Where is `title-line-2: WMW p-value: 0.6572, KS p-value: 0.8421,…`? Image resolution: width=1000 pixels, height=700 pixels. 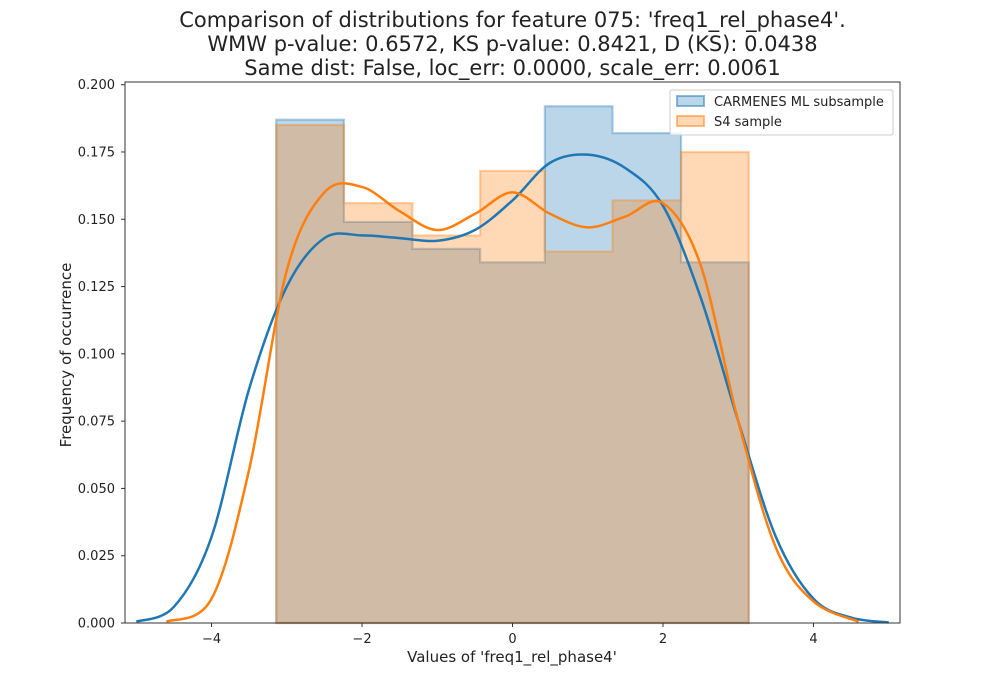
title-line-2: WMW p-value: 0.6572, KS p-value: 0.8421,… is located at coordinates (512, 44).